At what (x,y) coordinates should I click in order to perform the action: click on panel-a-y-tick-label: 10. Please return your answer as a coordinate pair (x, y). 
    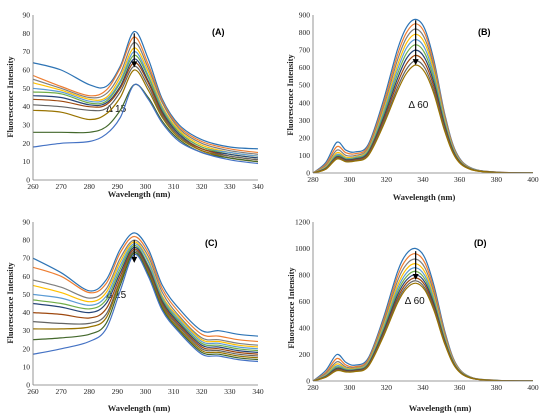
    Looking at the image, I should click on (27, 161).